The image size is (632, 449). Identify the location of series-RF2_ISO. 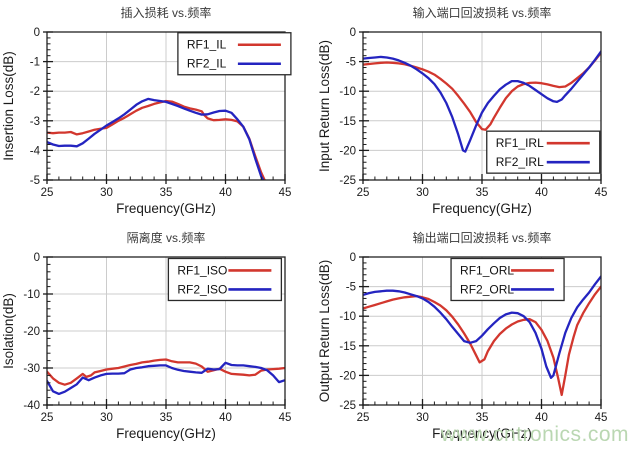
(166, 378).